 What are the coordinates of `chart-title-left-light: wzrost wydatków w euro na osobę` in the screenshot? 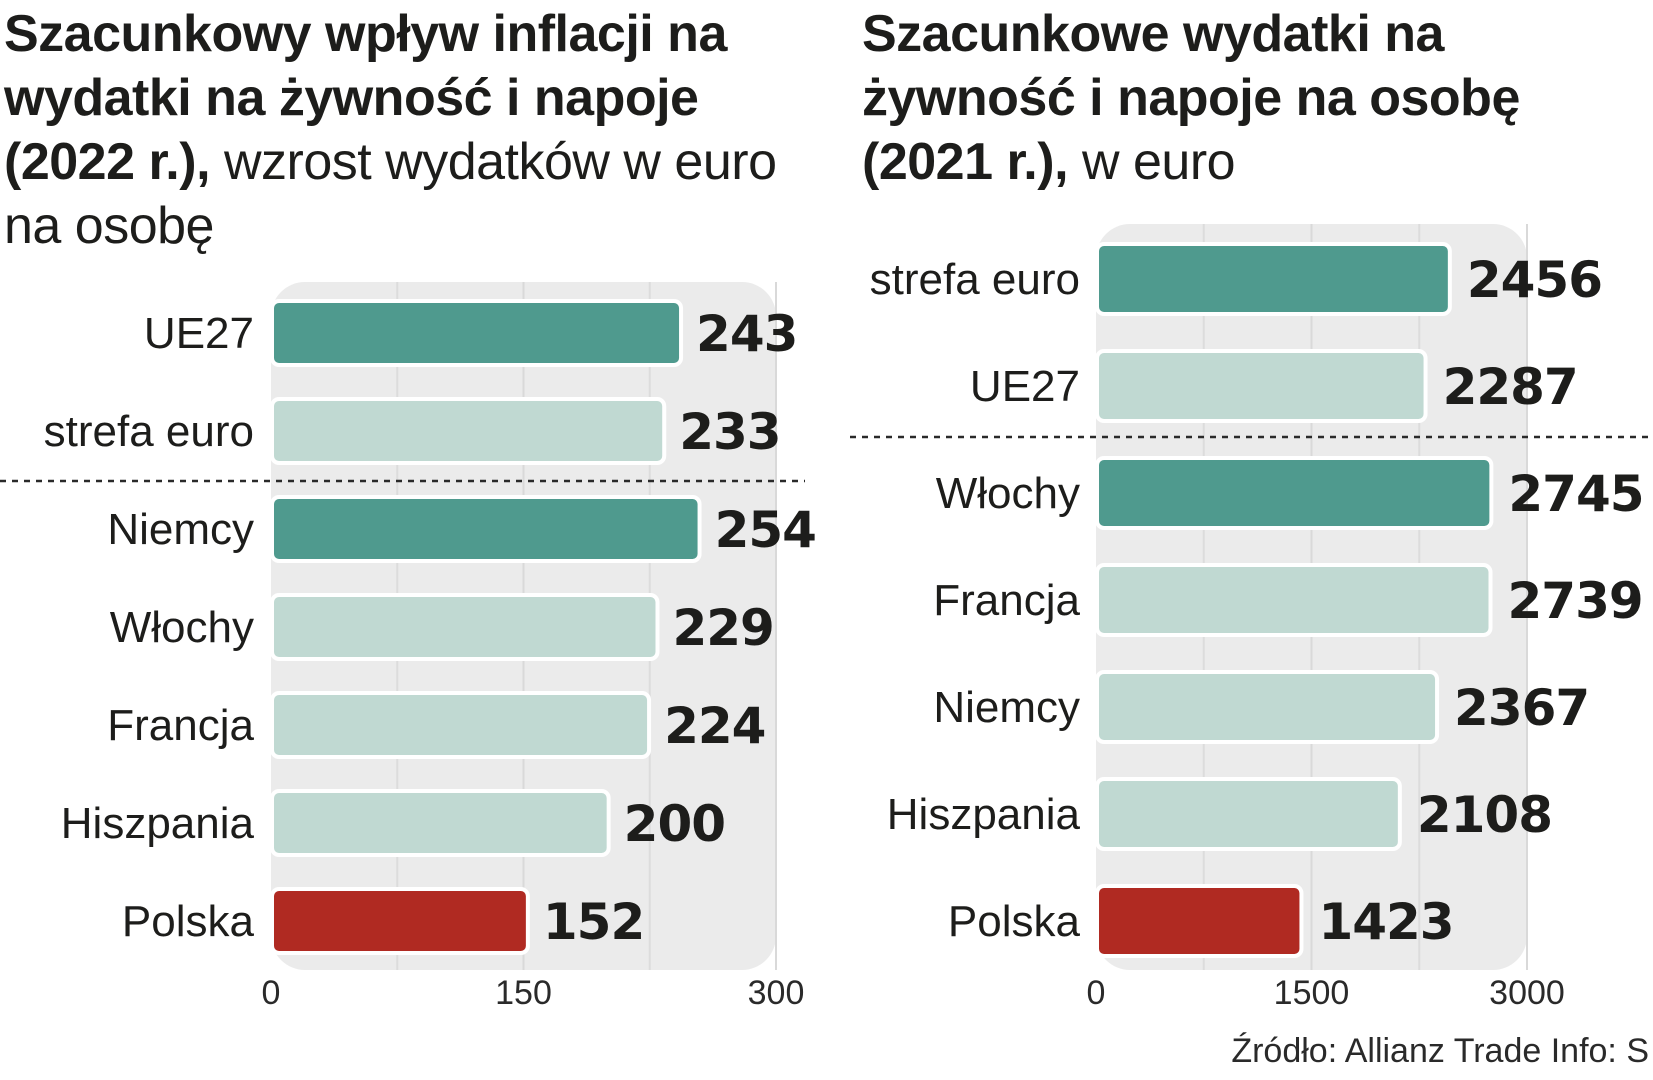 It's located at (390, 194).